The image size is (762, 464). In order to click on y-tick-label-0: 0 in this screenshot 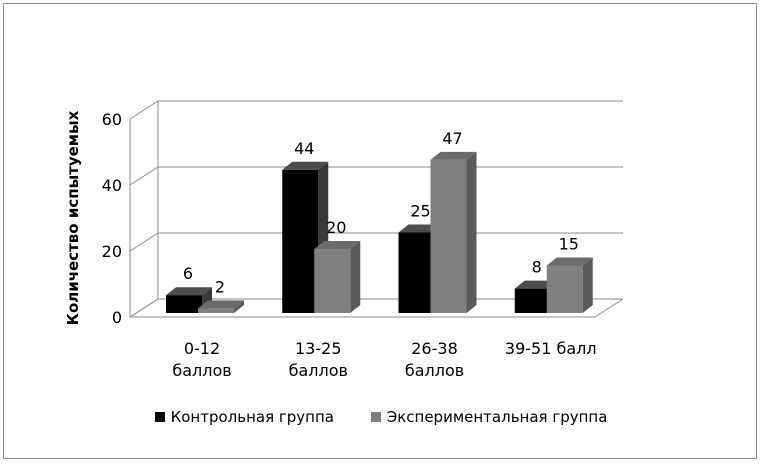, I will do `click(117, 317)`.